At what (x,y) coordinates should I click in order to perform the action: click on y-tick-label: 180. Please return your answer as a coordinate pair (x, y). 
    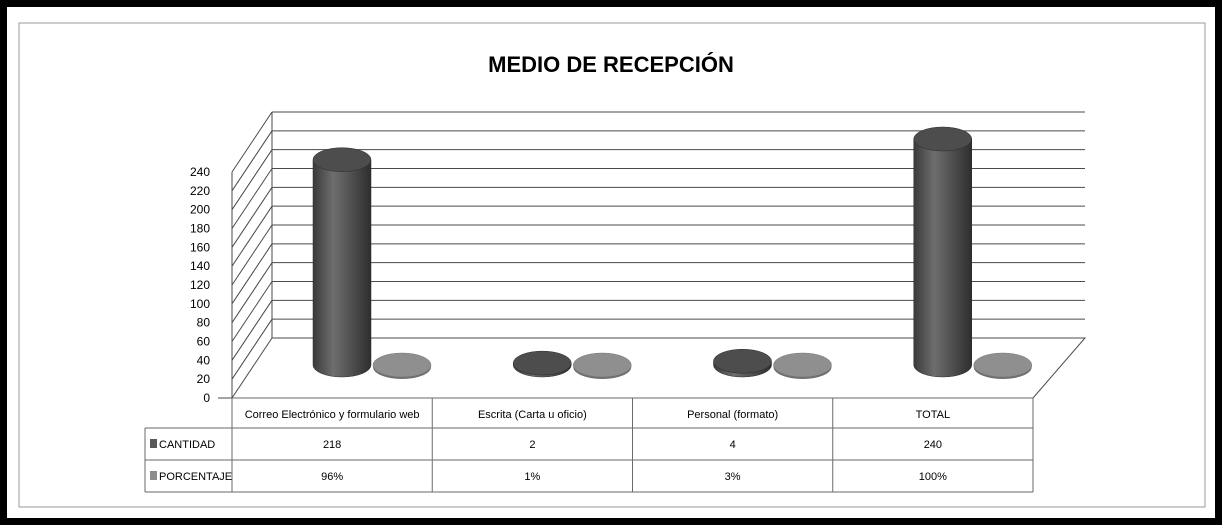
    Looking at the image, I should click on (200, 229).